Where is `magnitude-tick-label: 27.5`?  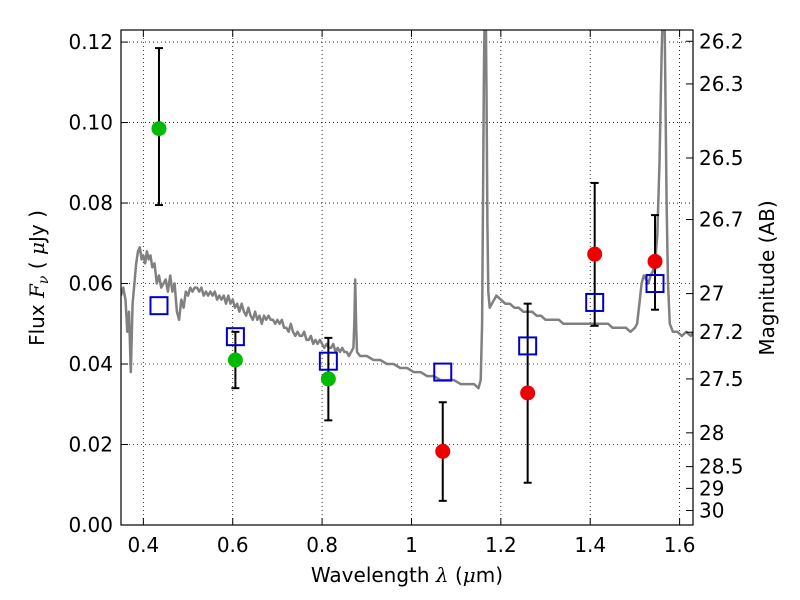
magnitude-tick-label: 27.5 is located at coordinates (721, 379).